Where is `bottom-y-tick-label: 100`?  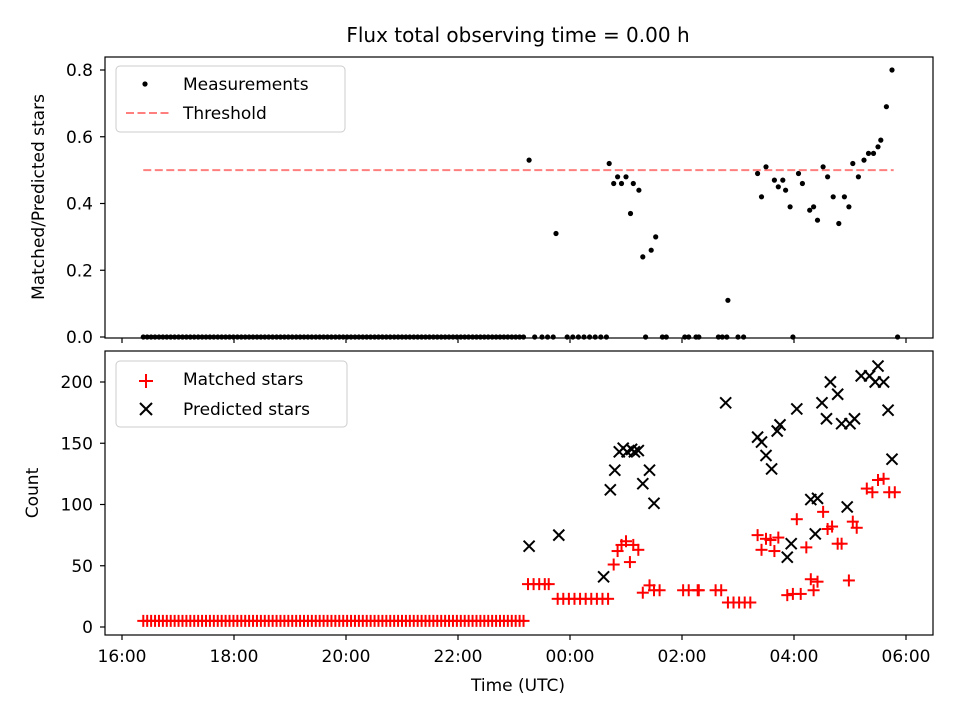 bottom-y-tick-label: 100 is located at coordinates (77, 506).